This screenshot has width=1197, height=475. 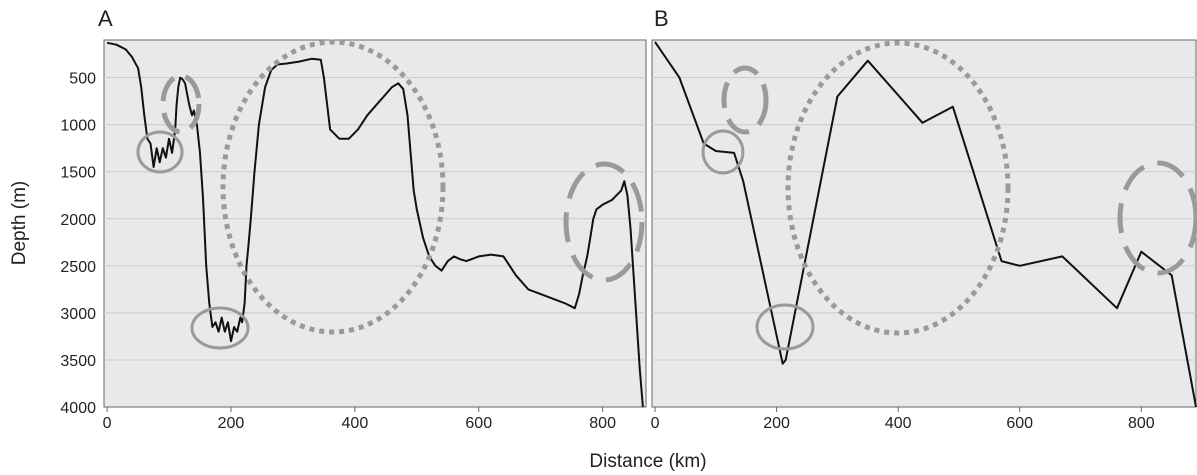 What do you see at coordinates (78, 126) in the screenshot?
I see `y-tick-1000: 1000` at bounding box center [78, 126].